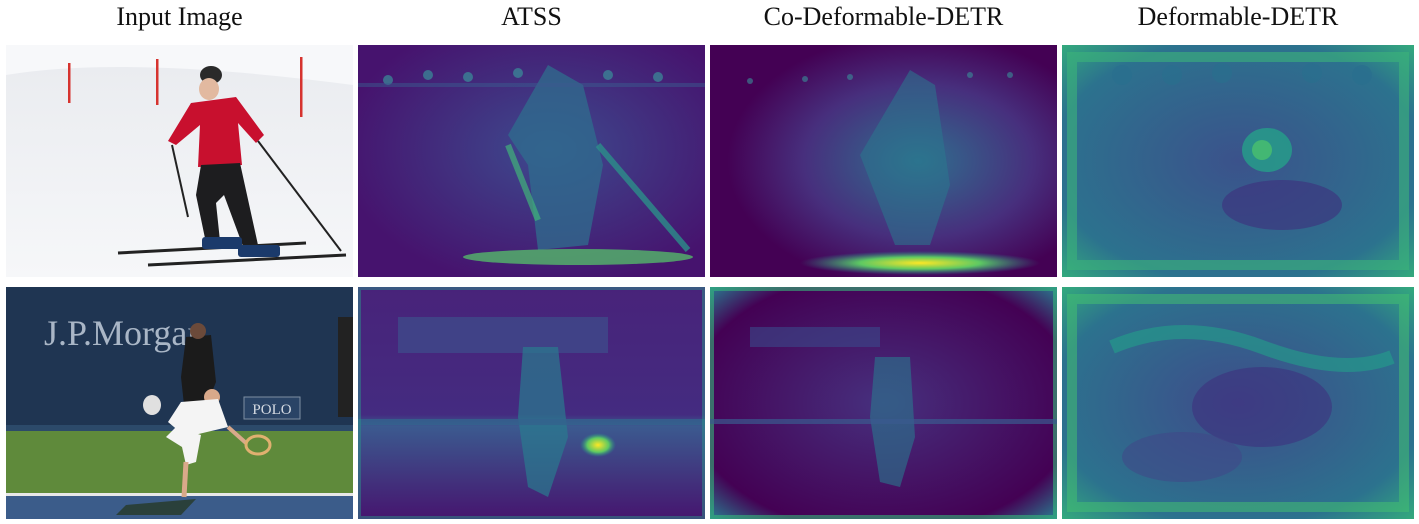 Image resolution: width=1419 pixels, height=524 pixels. What do you see at coordinates (531, 403) in the screenshot?
I see `heatmap-atss-tennis` at bounding box center [531, 403].